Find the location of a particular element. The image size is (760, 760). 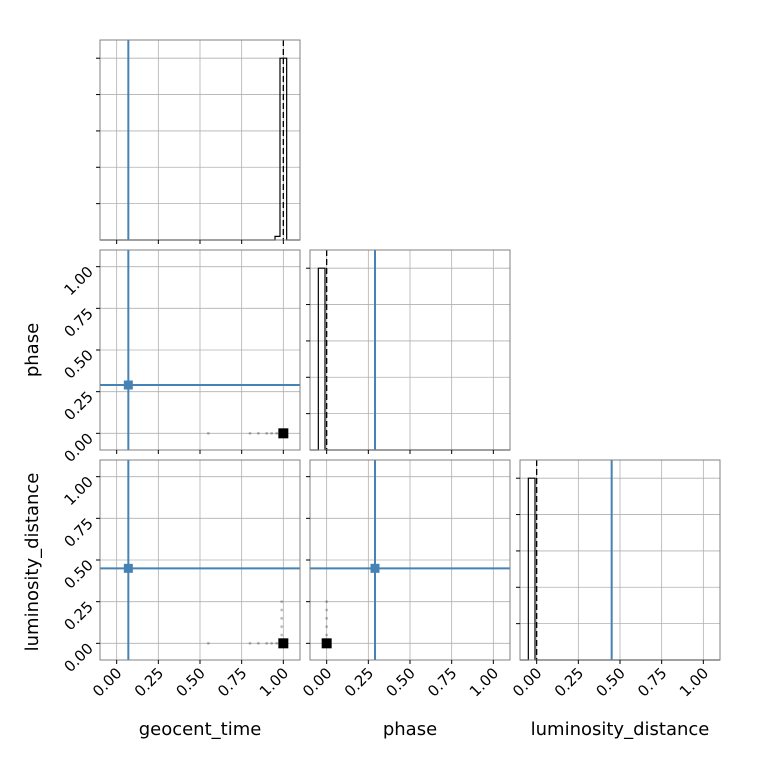

scatter-phase-vs-geocent-time-truth-marker is located at coordinates (128, 385).